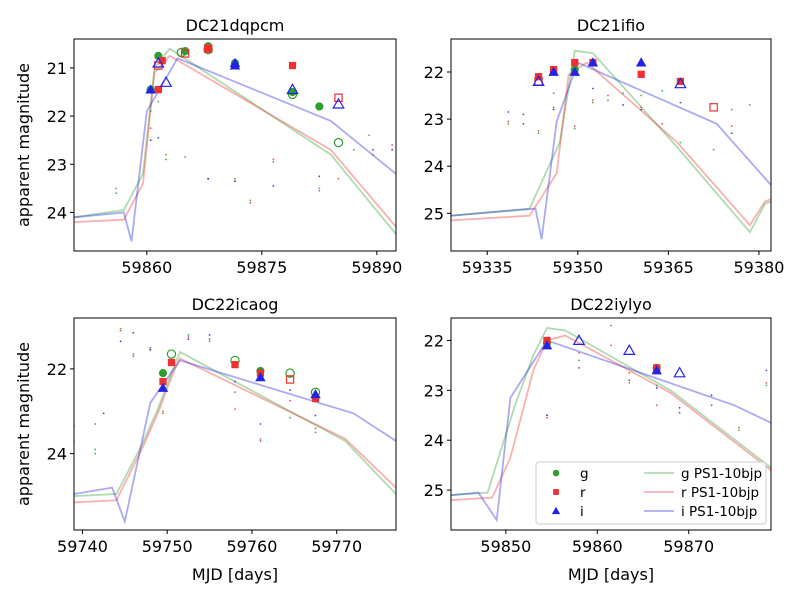 The height and width of the screenshot is (604, 800). Describe the element at coordinates (23, 145) in the screenshot. I see `y-axis-label: apparent magnitude` at that location.